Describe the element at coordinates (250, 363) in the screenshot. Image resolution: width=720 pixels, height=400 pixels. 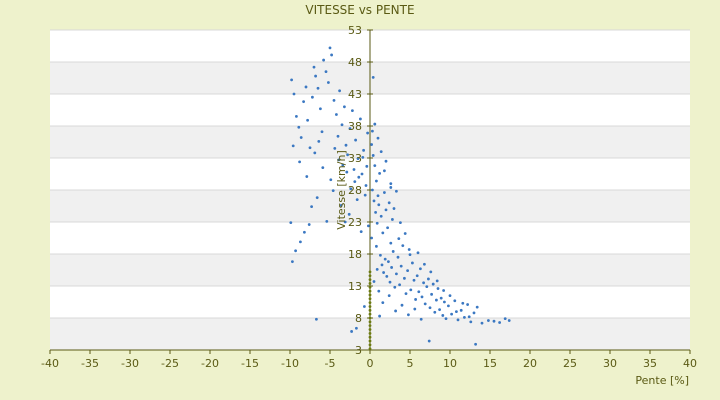
I see `x-tick-label: -15` at that location.